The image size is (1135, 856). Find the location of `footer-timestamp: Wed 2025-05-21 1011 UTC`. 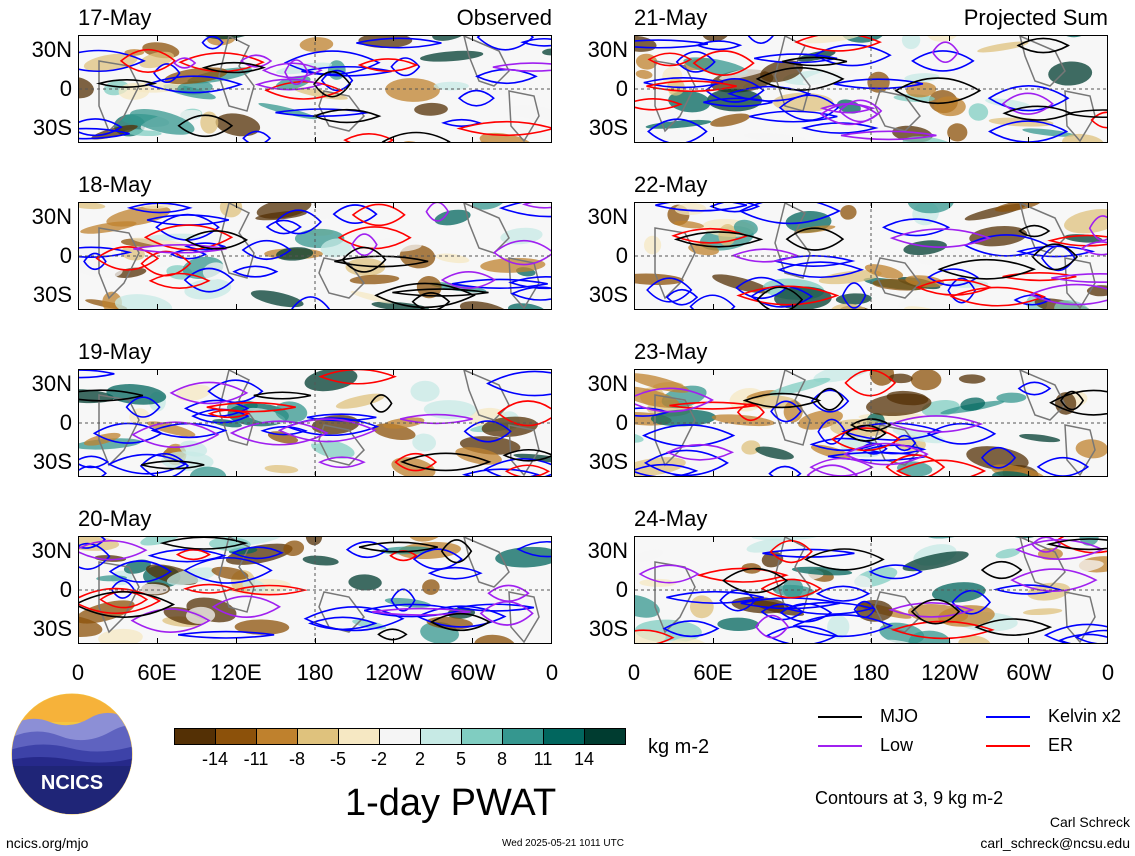

footer-timestamp: Wed 2025-05-21 1011 UTC is located at coordinates (563, 843).